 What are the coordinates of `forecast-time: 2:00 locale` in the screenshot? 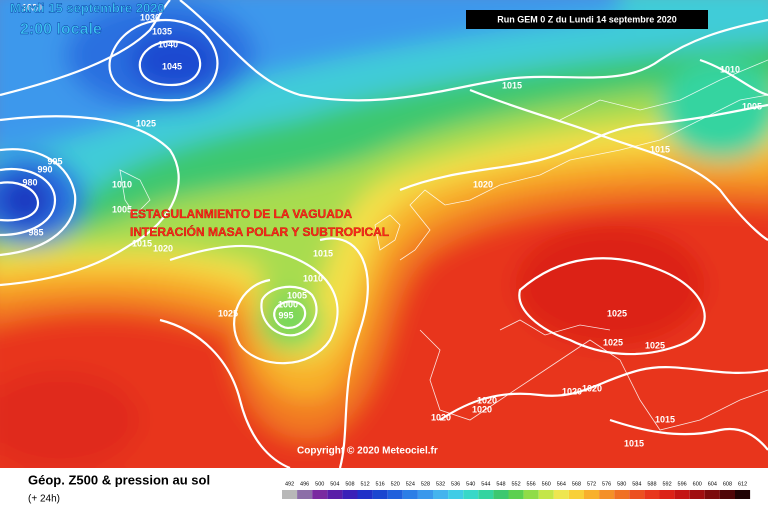 It's located at (61, 29).